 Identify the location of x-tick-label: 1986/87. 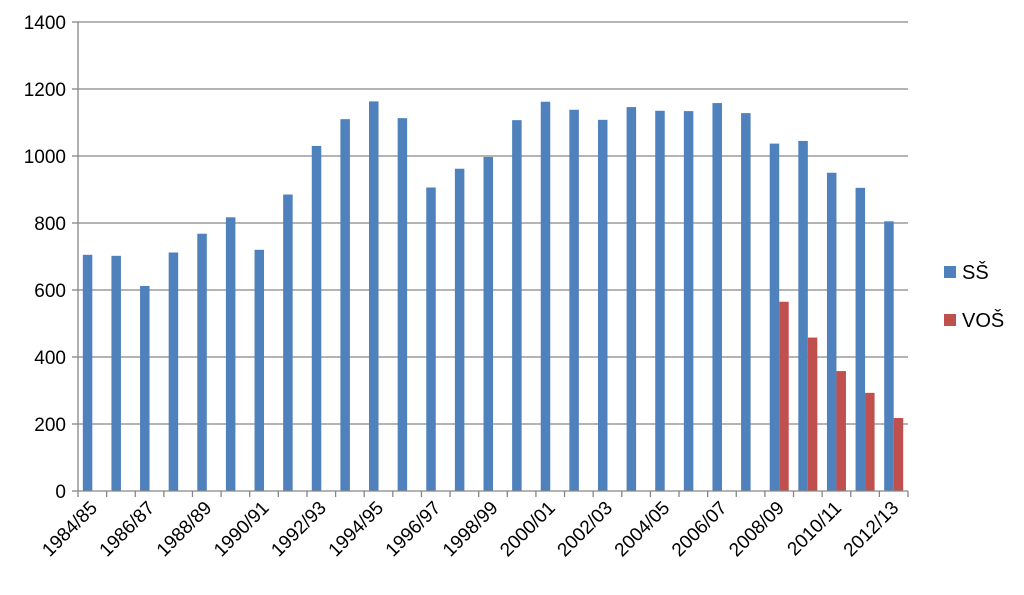
(127, 529).